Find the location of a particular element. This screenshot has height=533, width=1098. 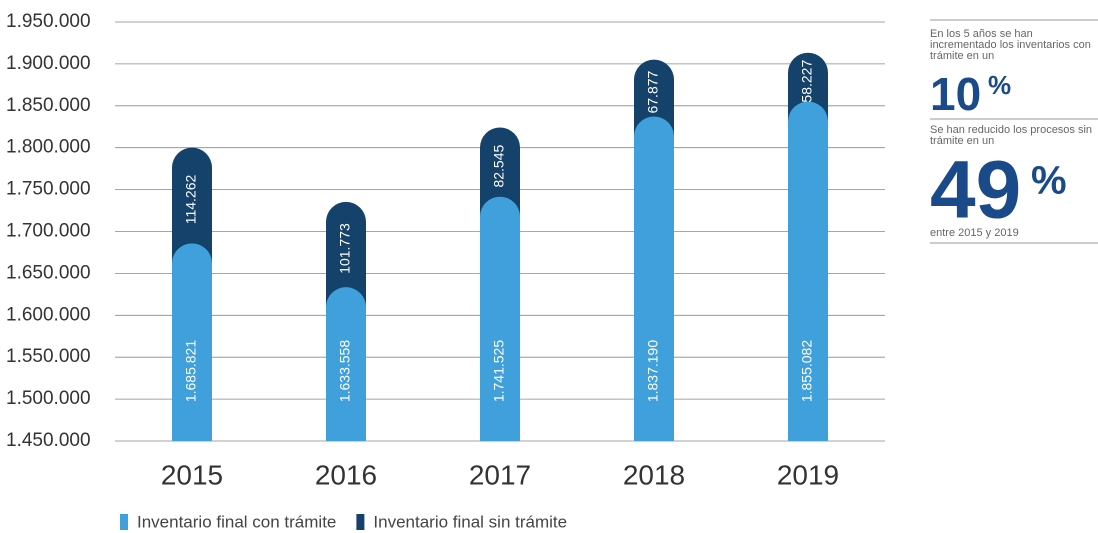

y-tick-label: 1.900.000 is located at coordinates (48, 63).